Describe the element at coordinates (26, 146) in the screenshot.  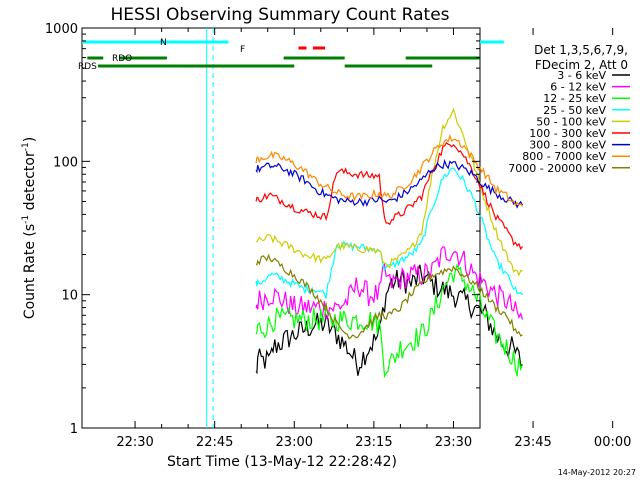
I see `y-axis-label-sup2: -1` at that location.